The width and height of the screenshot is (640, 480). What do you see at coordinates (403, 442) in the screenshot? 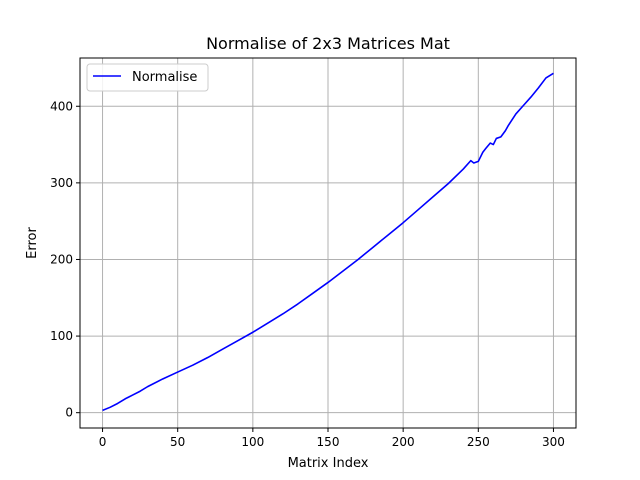
I see `x-tick-label: 200` at bounding box center [403, 442].